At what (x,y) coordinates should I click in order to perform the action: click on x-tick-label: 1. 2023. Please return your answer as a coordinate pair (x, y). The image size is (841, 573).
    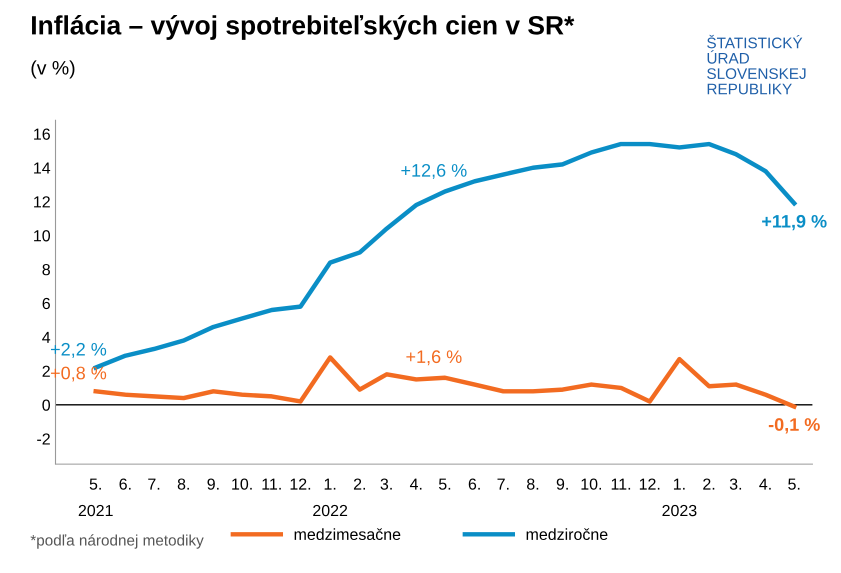
    Looking at the image, I should click on (679, 497).